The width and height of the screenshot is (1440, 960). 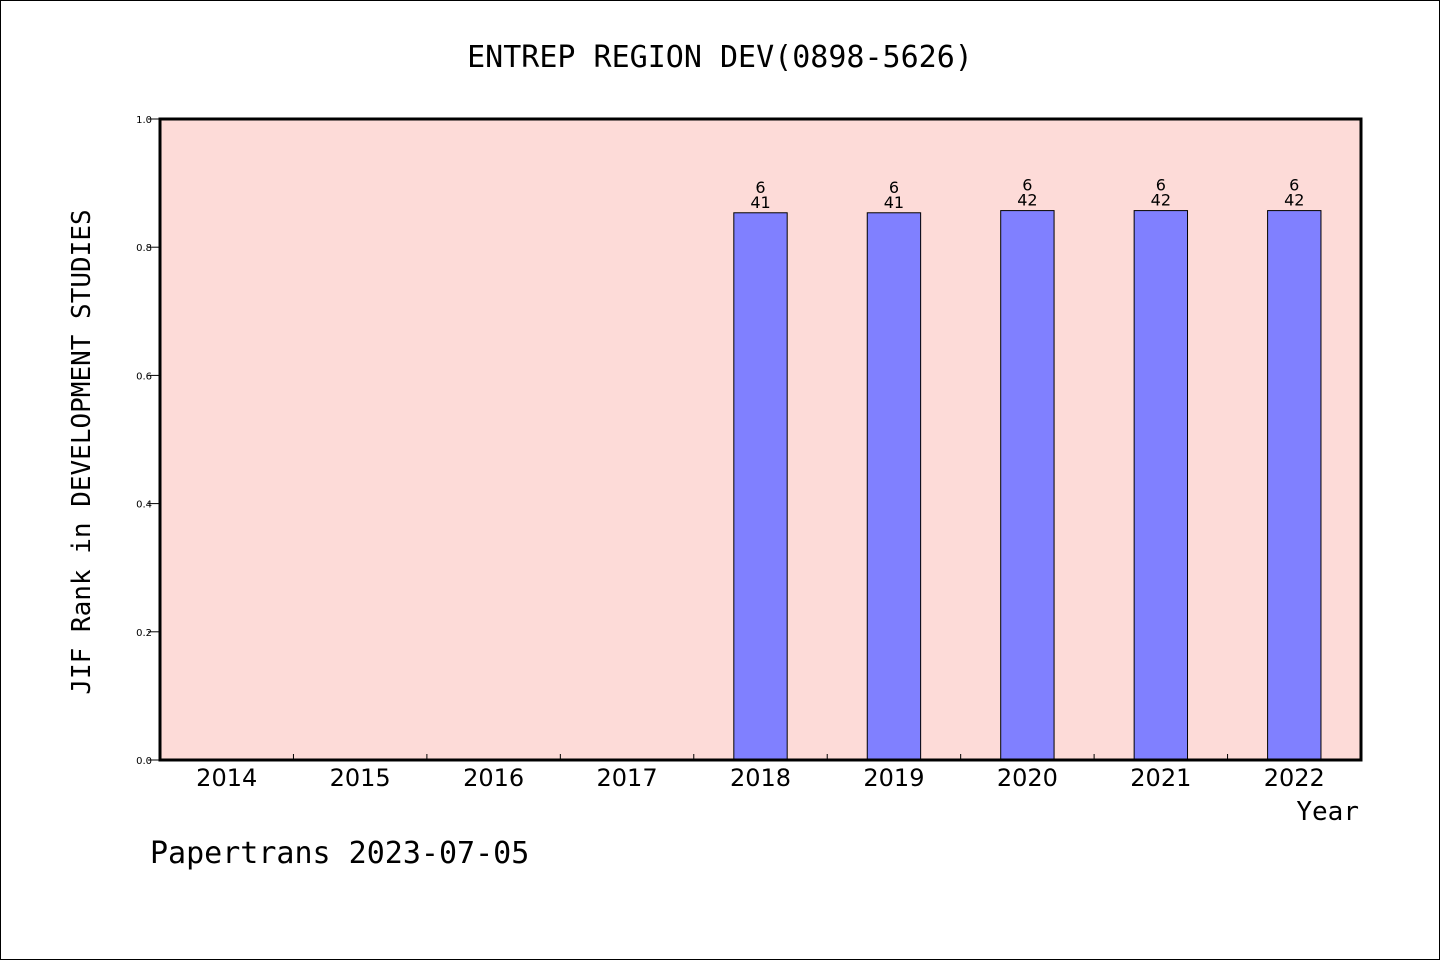 What do you see at coordinates (1161, 185) in the screenshot?
I see `bar-label-rank-2021: 6` at bounding box center [1161, 185].